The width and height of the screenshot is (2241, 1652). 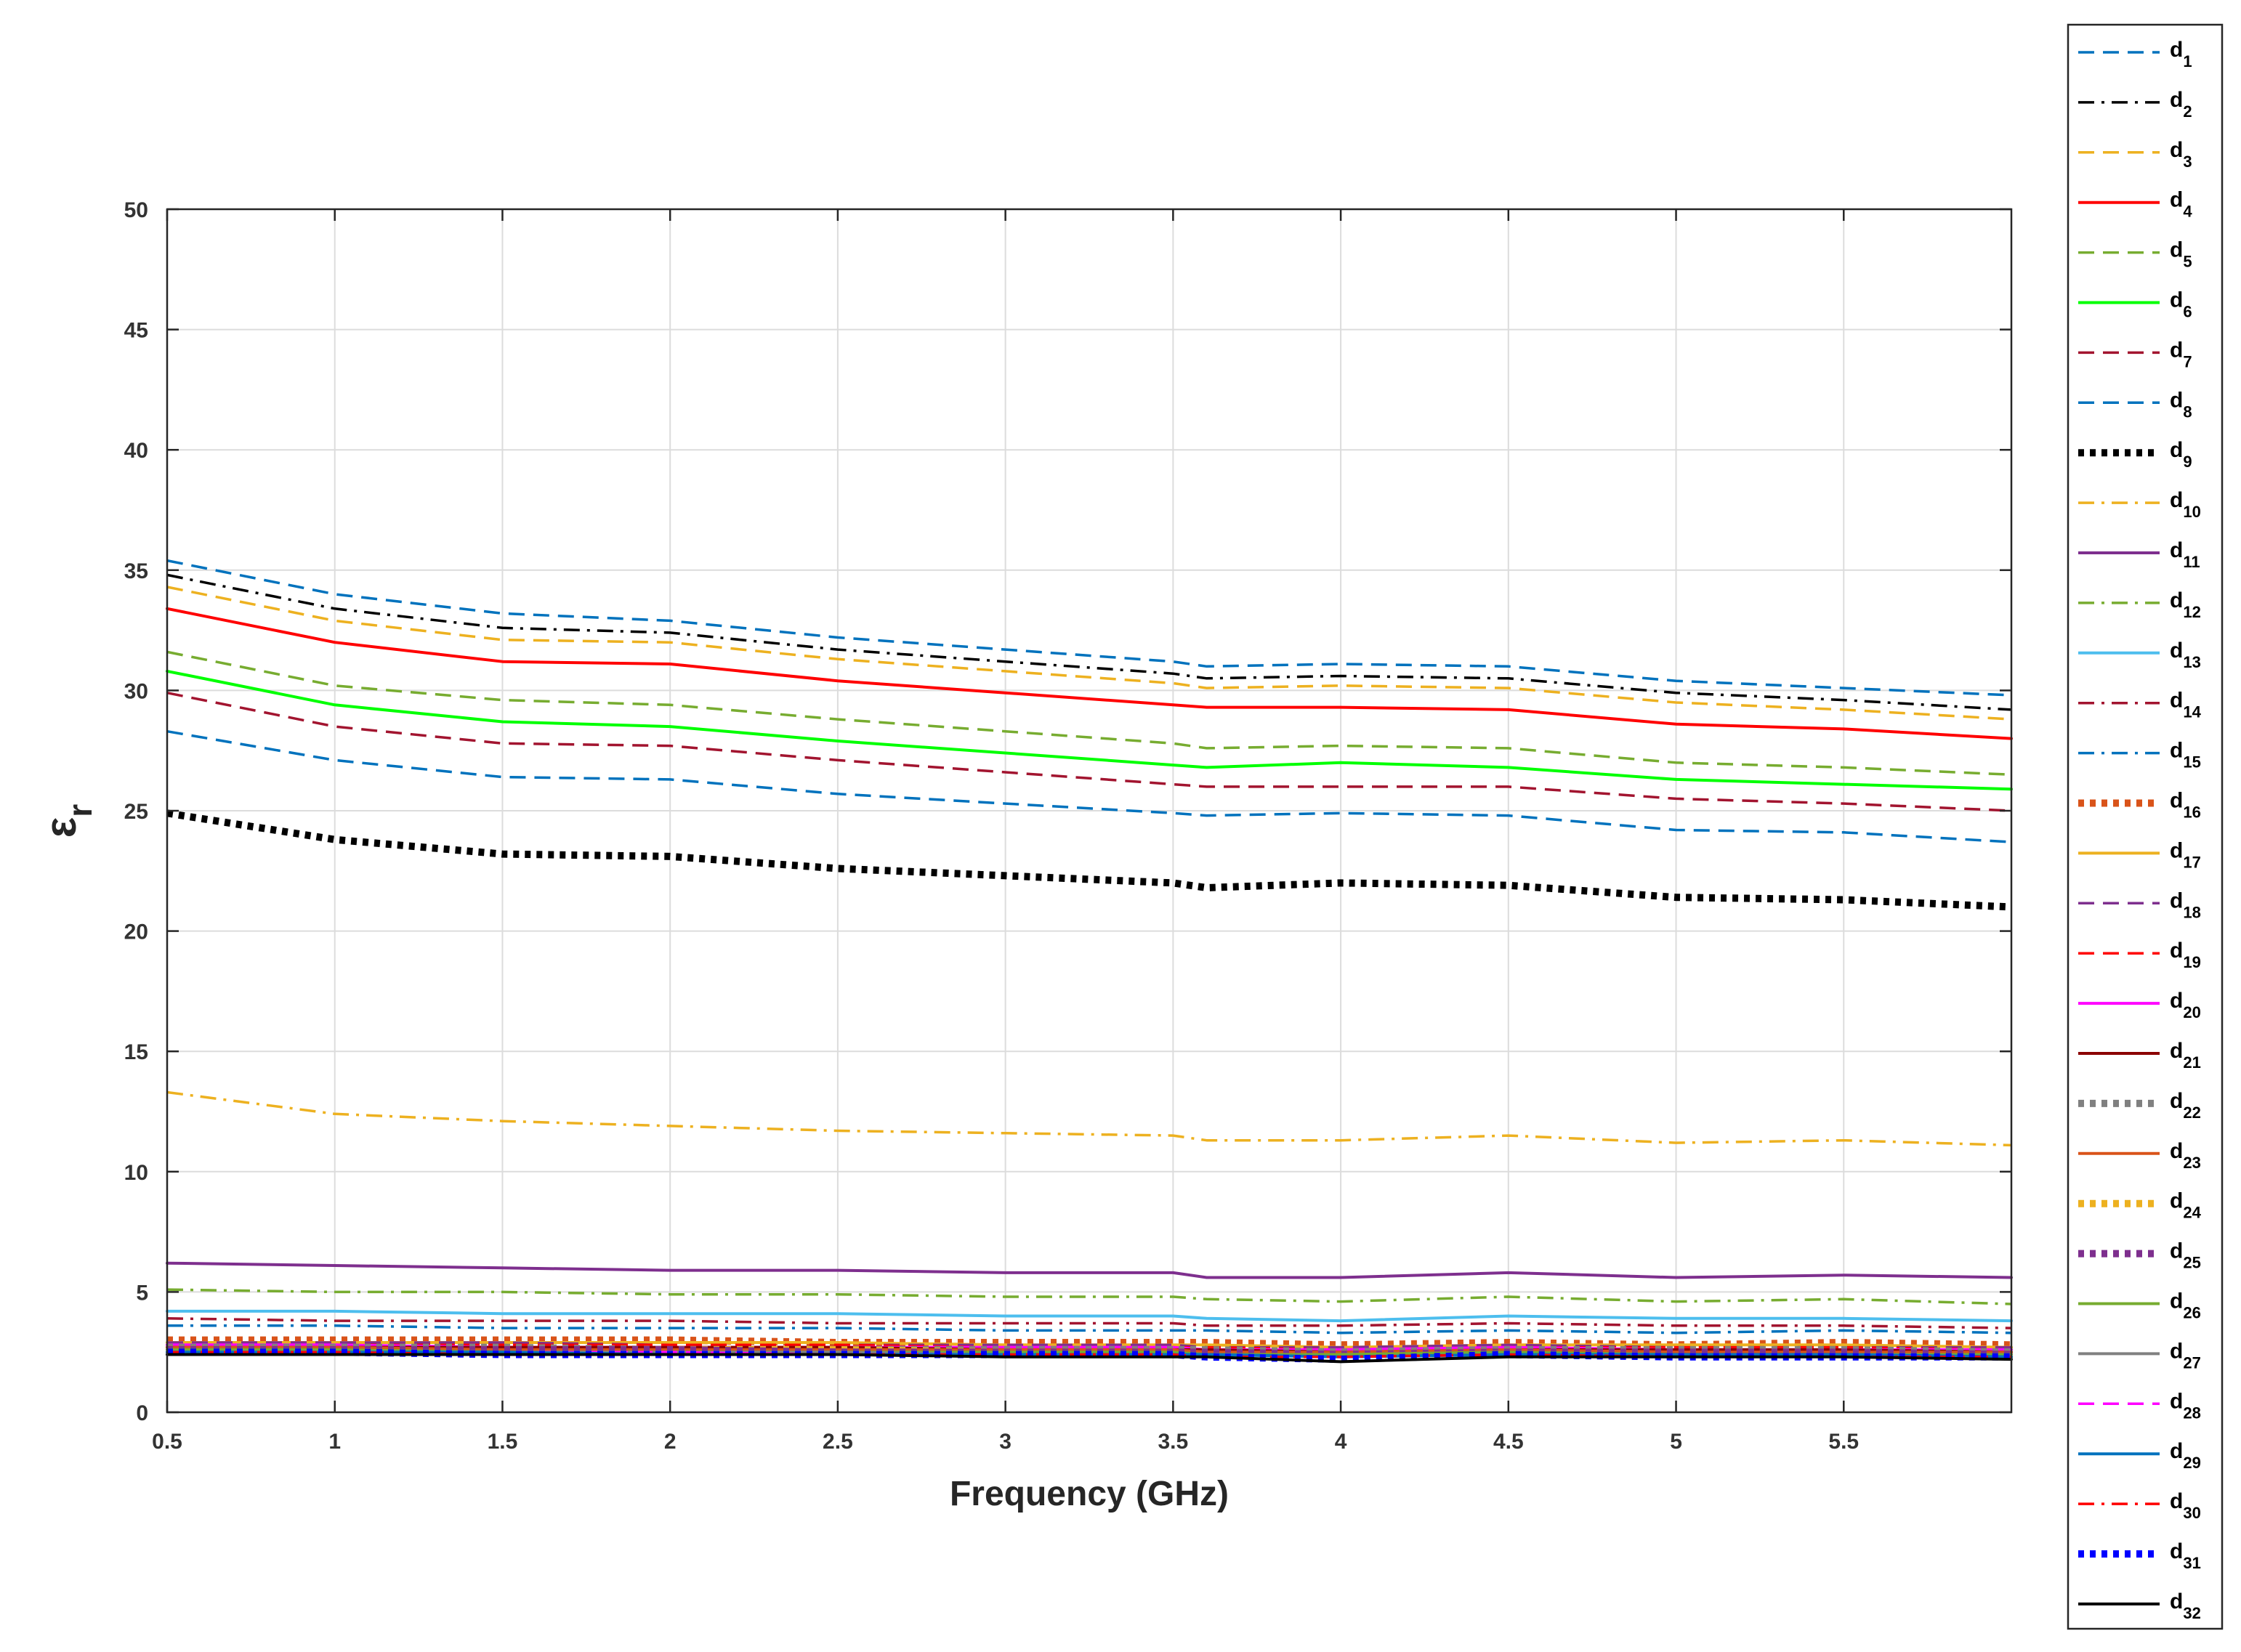 What do you see at coordinates (2135, 104) in the screenshot?
I see `legend-entry-d2: d2` at bounding box center [2135, 104].